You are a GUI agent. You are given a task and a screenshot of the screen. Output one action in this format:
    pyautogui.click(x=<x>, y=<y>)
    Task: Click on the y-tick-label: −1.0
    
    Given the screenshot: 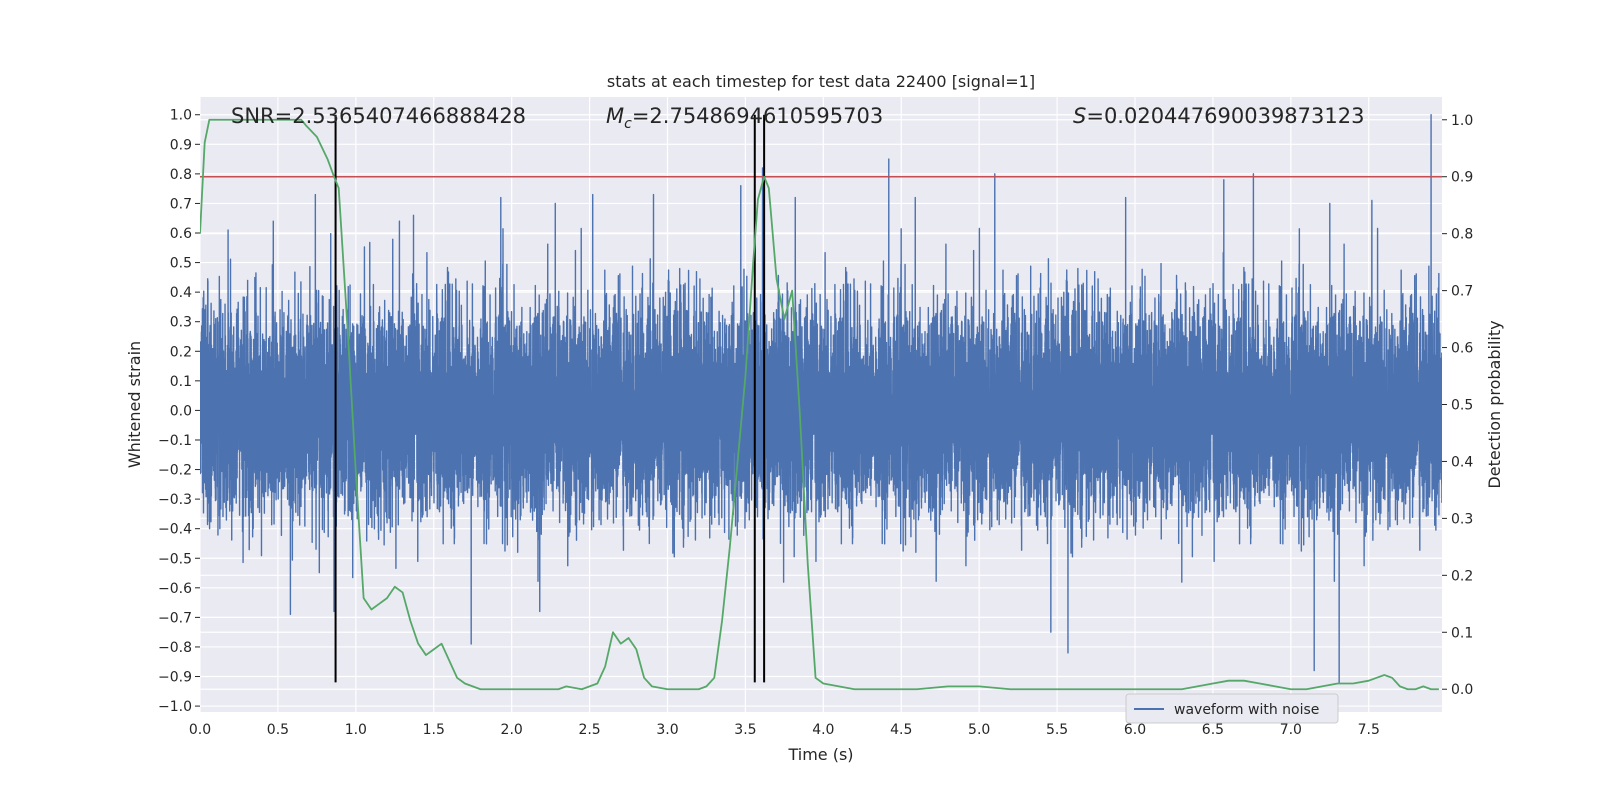 What is the action you would take?
    pyautogui.click(x=175, y=707)
    